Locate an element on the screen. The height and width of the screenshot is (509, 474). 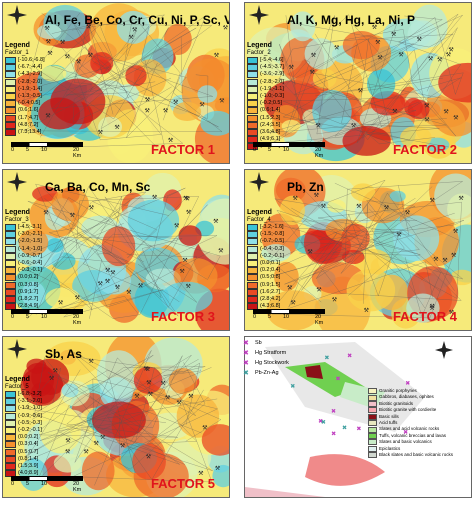
legend-class-row: (0.8;1.4] is located at coordinates (23, 459).